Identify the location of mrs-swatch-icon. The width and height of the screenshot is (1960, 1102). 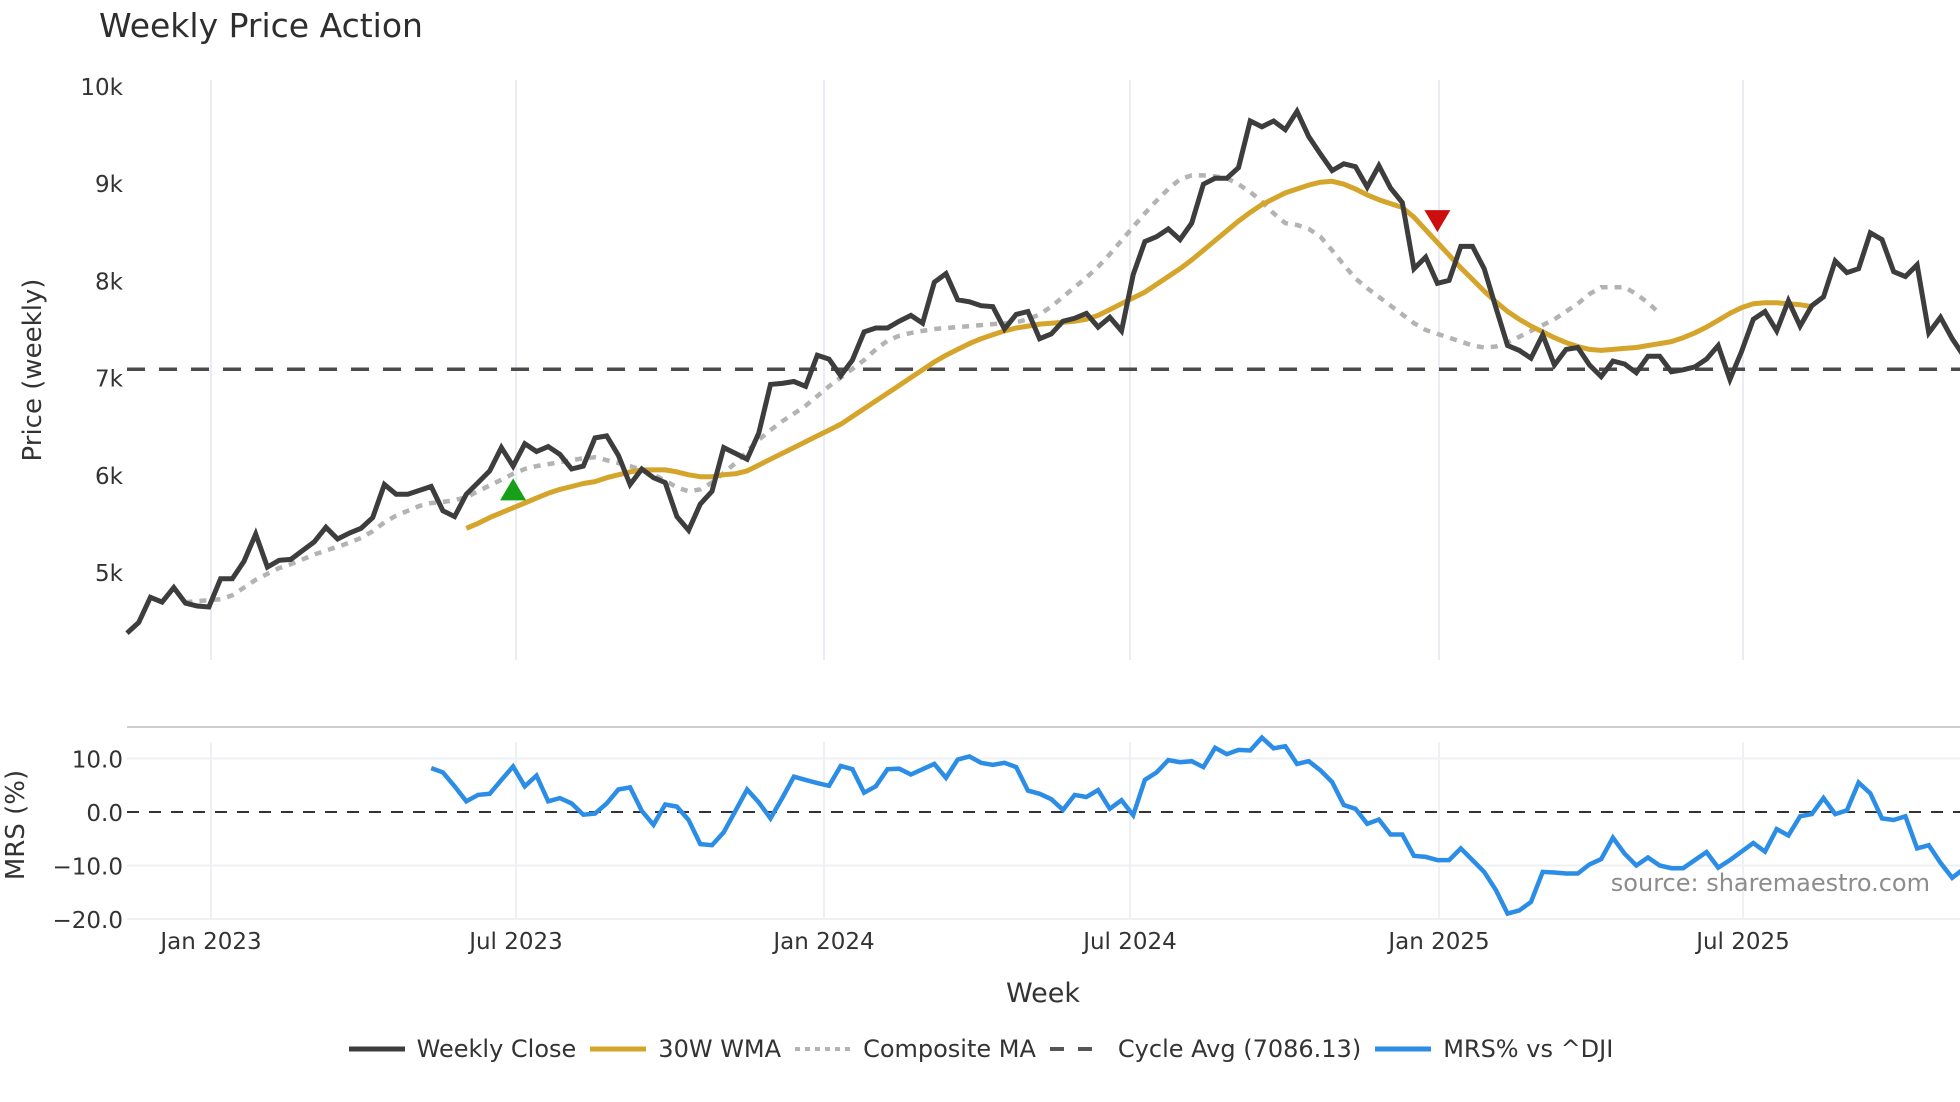
(1403, 1049).